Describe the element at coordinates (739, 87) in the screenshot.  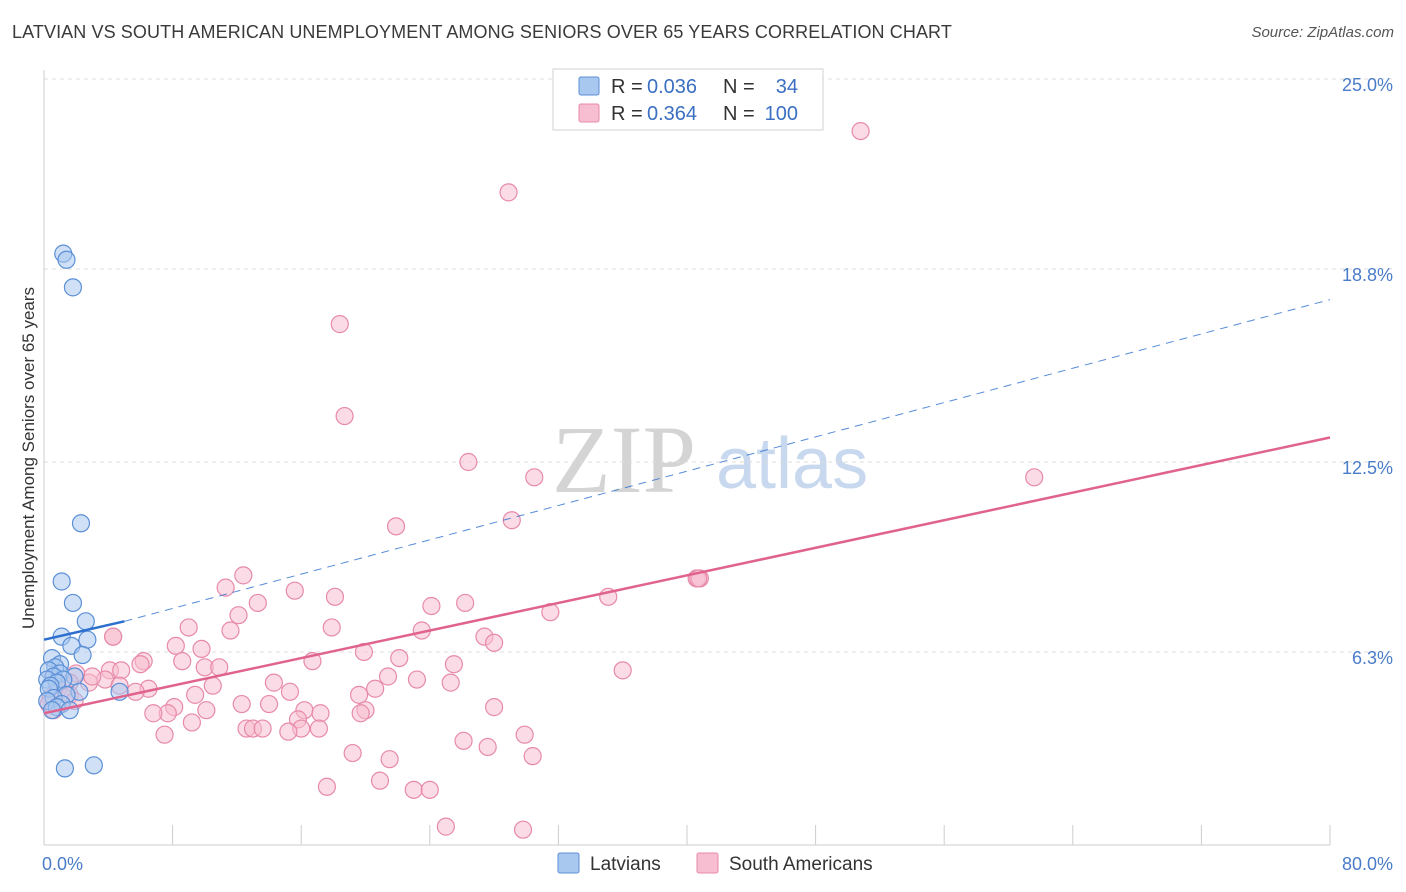
I see `legend-n-label-latvians: N =` at that location.